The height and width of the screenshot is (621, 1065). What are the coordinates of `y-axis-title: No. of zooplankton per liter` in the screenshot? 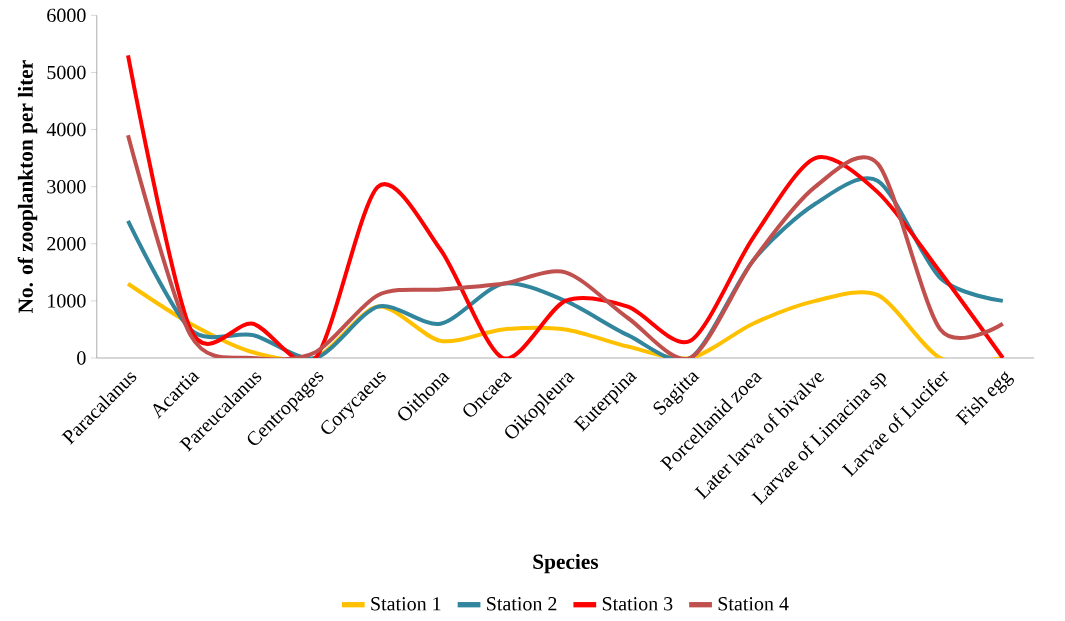 It's located at (27, 187).